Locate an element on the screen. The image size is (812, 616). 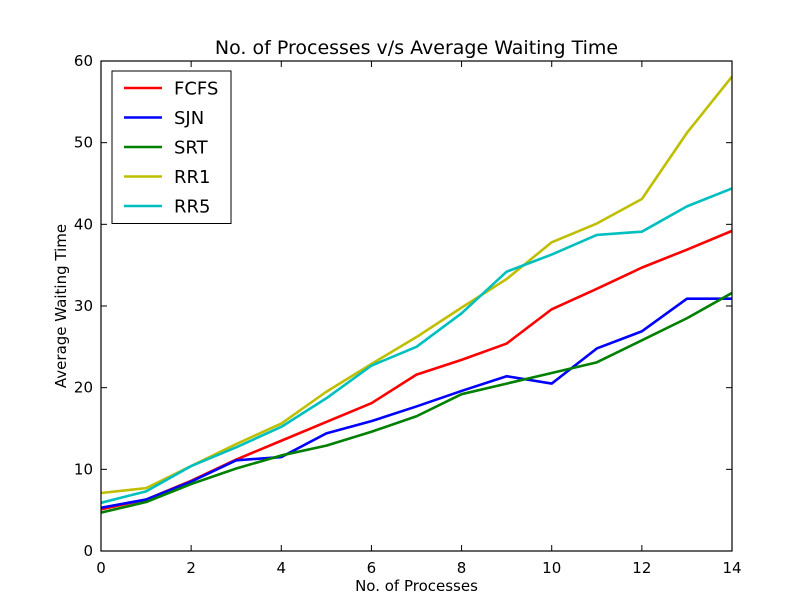
y-tick-label: 50 is located at coordinates (83, 143).